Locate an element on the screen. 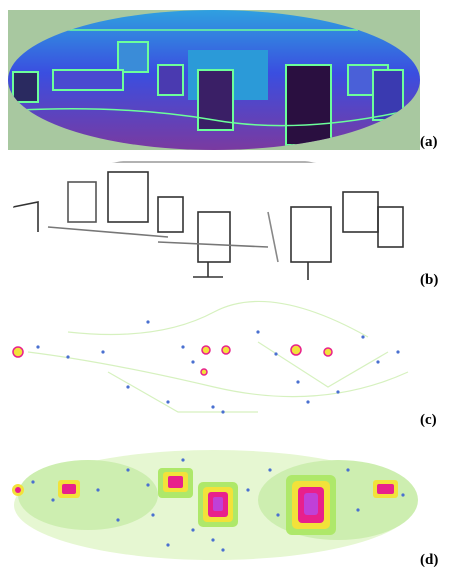 The image size is (452, 580). chair-silhouette is located at coordinates (308, 105).